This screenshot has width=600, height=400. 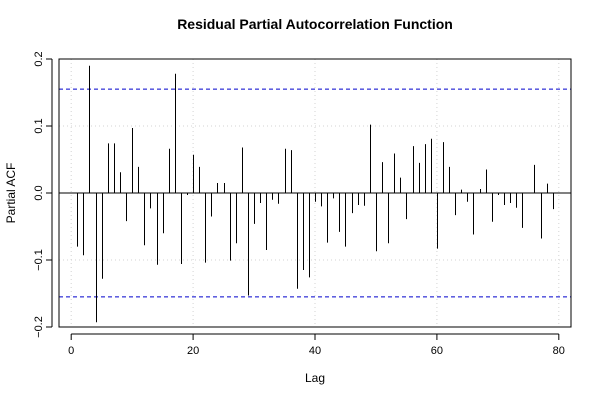 I want to click on y-tick-label: 0.1, so click(x=39, y=125).